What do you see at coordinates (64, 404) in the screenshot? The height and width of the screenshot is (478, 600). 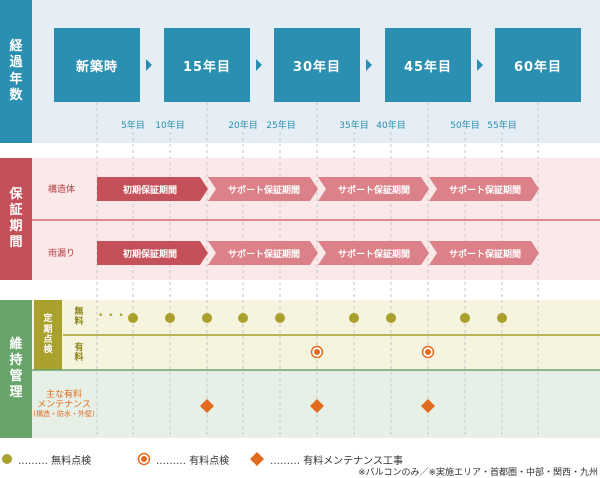 I see `major-maintenance-label: 主な有料 メンテナンス (構造・防水・外壁)` at bounding box center [64, 404].